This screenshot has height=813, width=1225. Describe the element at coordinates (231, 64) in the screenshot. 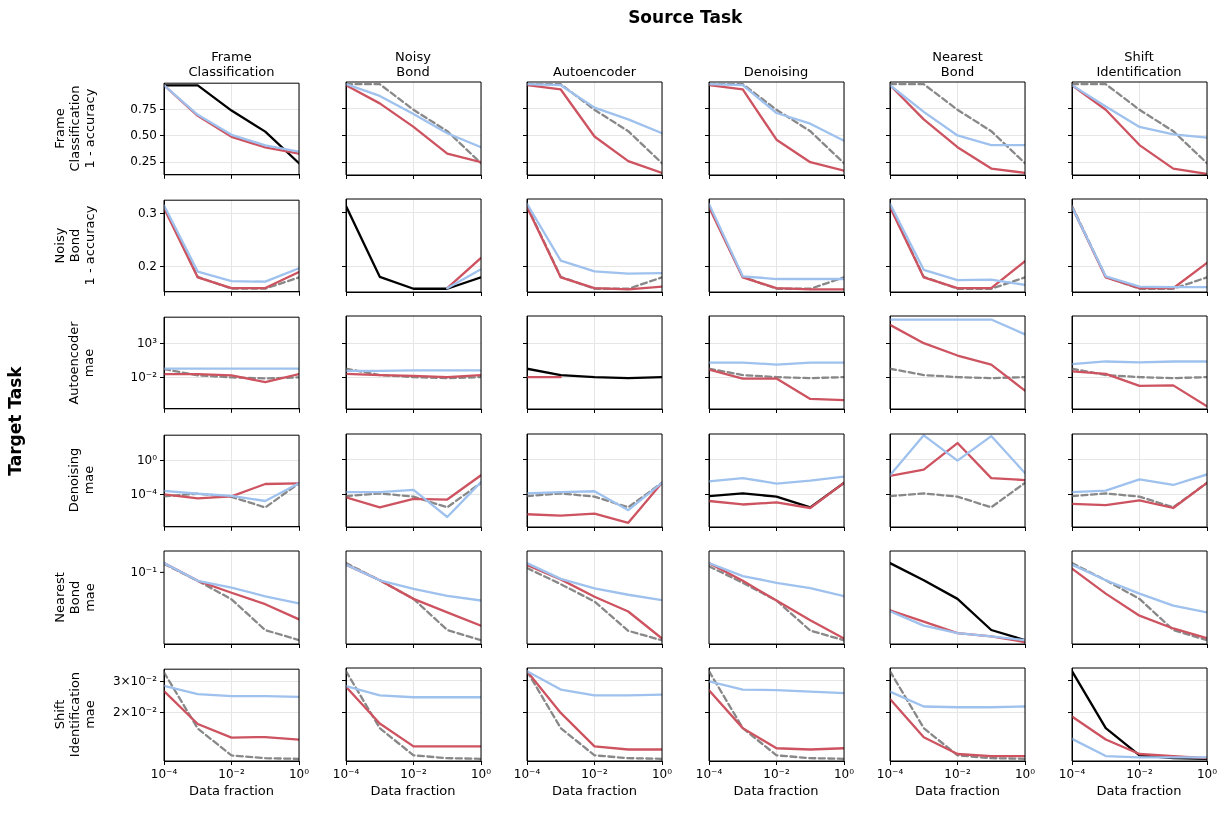

I see `chart-title: Frame Classification` at that location.